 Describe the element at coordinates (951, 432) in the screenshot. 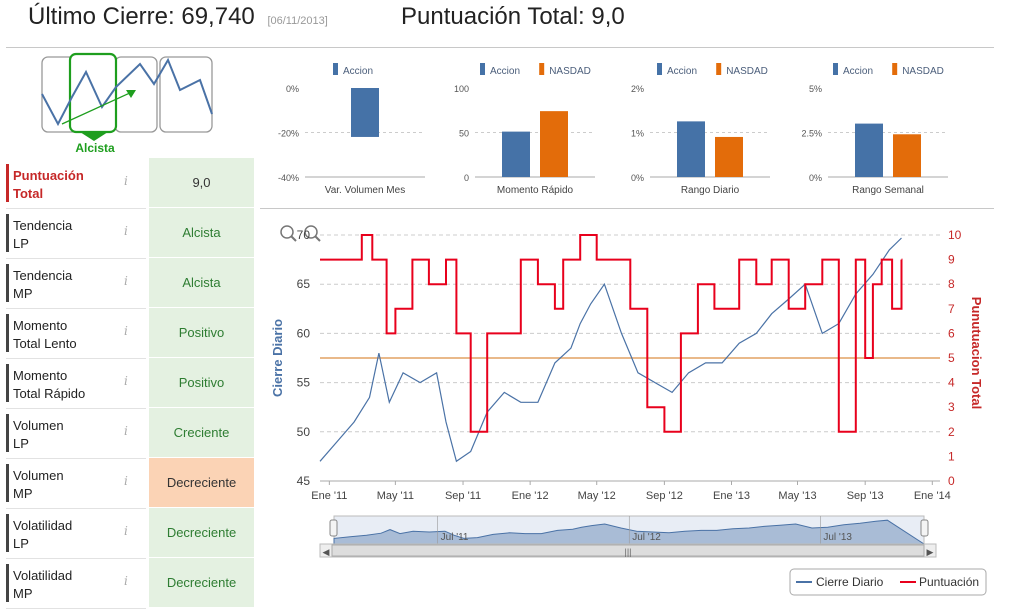

I see `y-right-tick: 2` at that location.